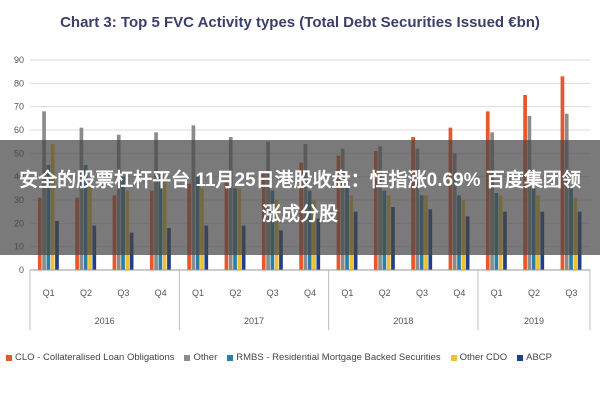  Describe the element at coordinates (483, 357) in the screenshot. I see `legend-label: Other CDO` at that location.